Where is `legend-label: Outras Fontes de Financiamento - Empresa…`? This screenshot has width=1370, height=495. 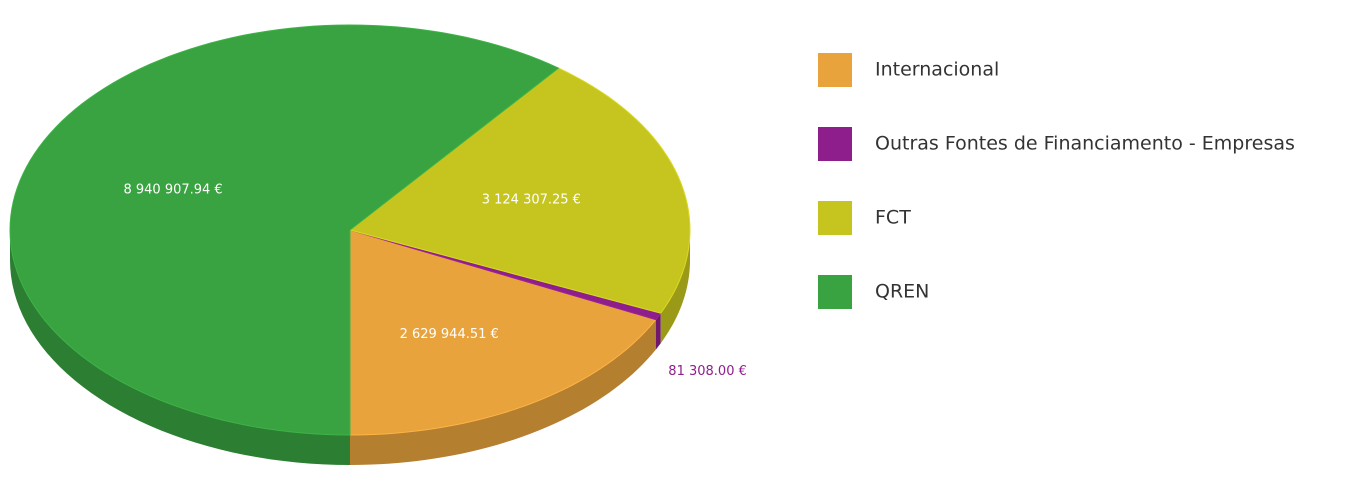 legend-label: Outras Fontes de Financiamento - Empresa… is located at coordinates (1085, 144).